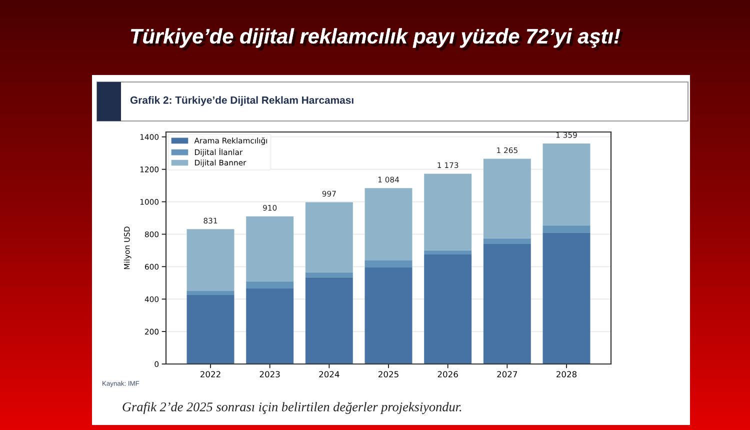 The width and height of the screenshot is (750, 430). I want to click on x-tick-label: 2023, so click(270, 374).